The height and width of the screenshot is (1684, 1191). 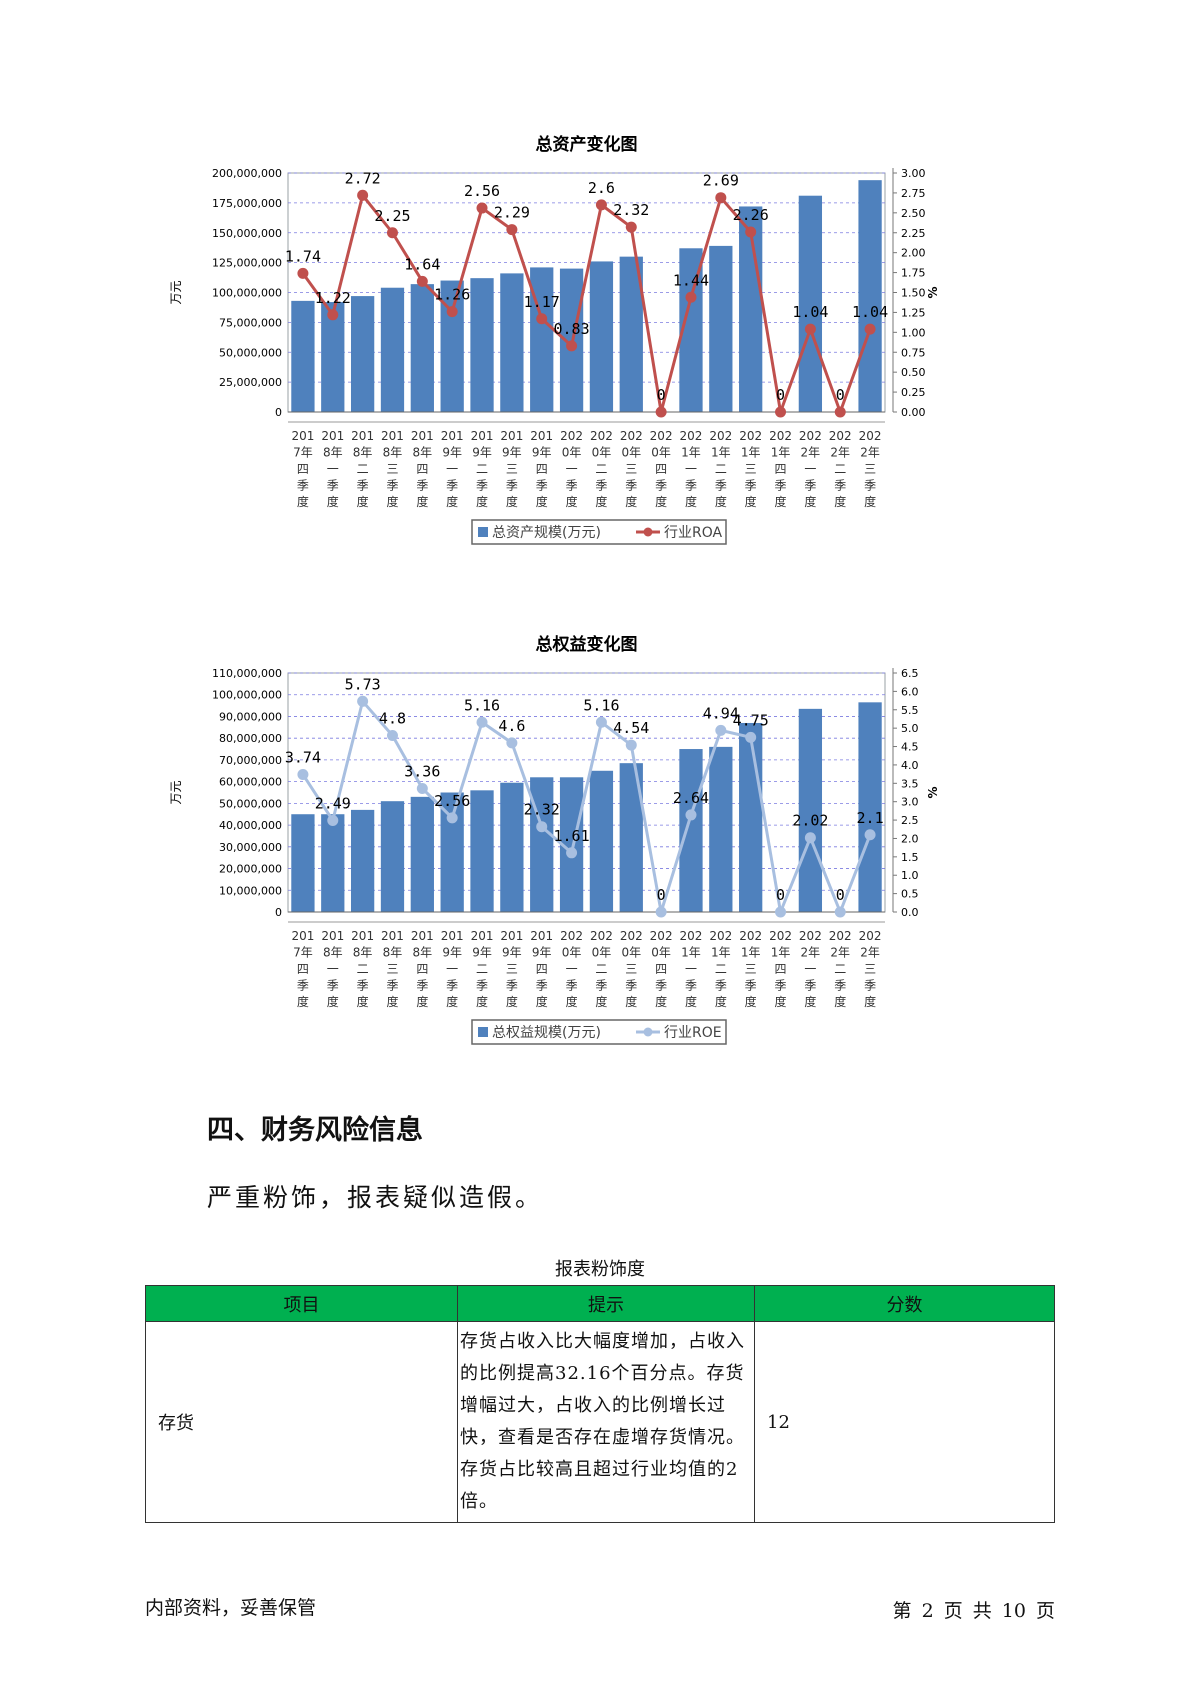 I want to click on equity-data-label: 5.73, so click(x=363, y=684).